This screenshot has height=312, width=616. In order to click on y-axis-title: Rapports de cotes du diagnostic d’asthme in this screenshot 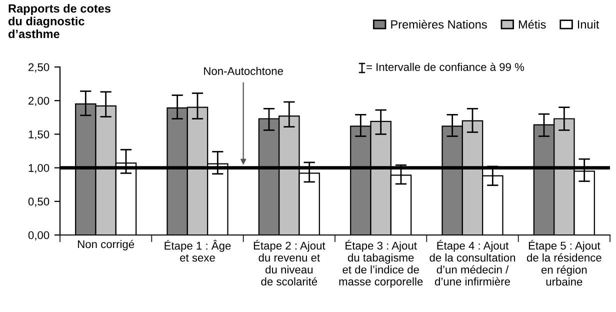, I will do `click(59, 21)`.